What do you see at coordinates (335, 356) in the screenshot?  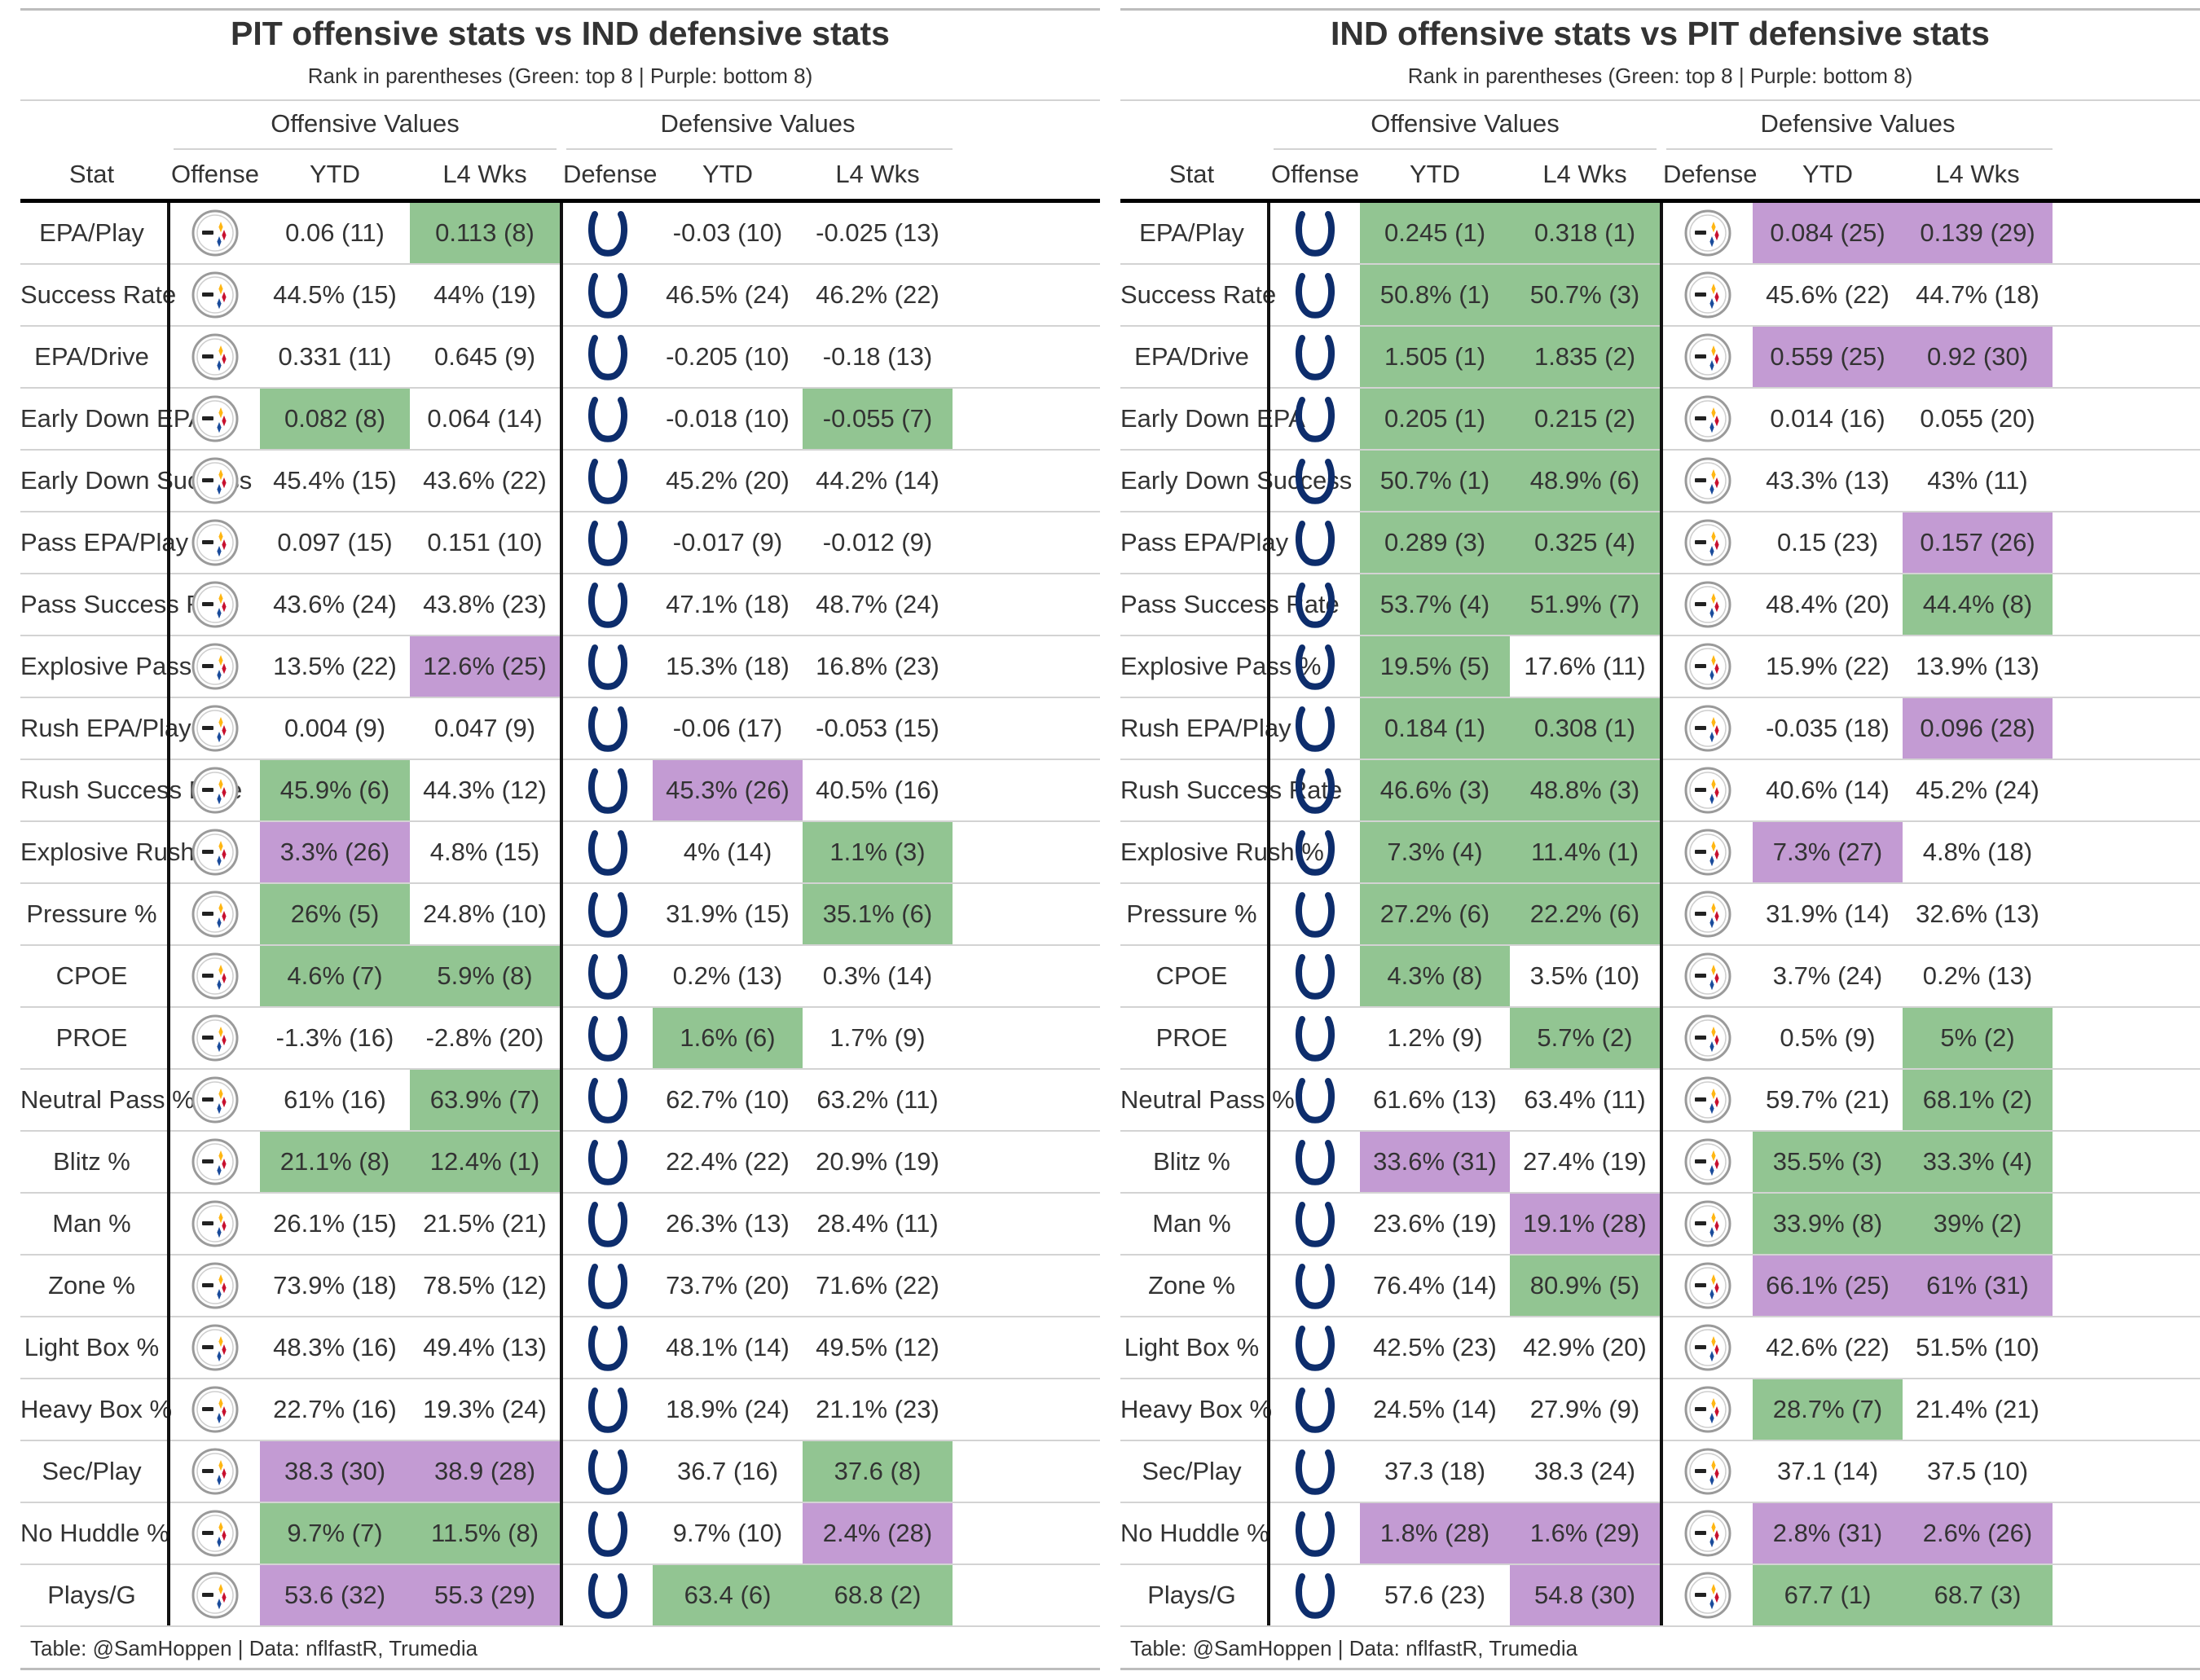 I see `offense-ytd-value: 0.331 (11)` at bounding box center [335, 356].